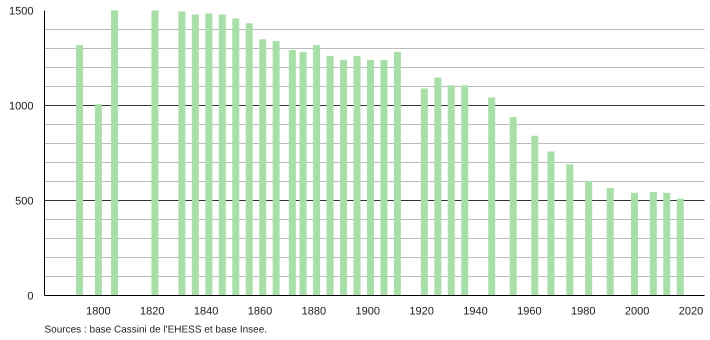  I want to click on x-tick-label: 1980, so click(583, 312).